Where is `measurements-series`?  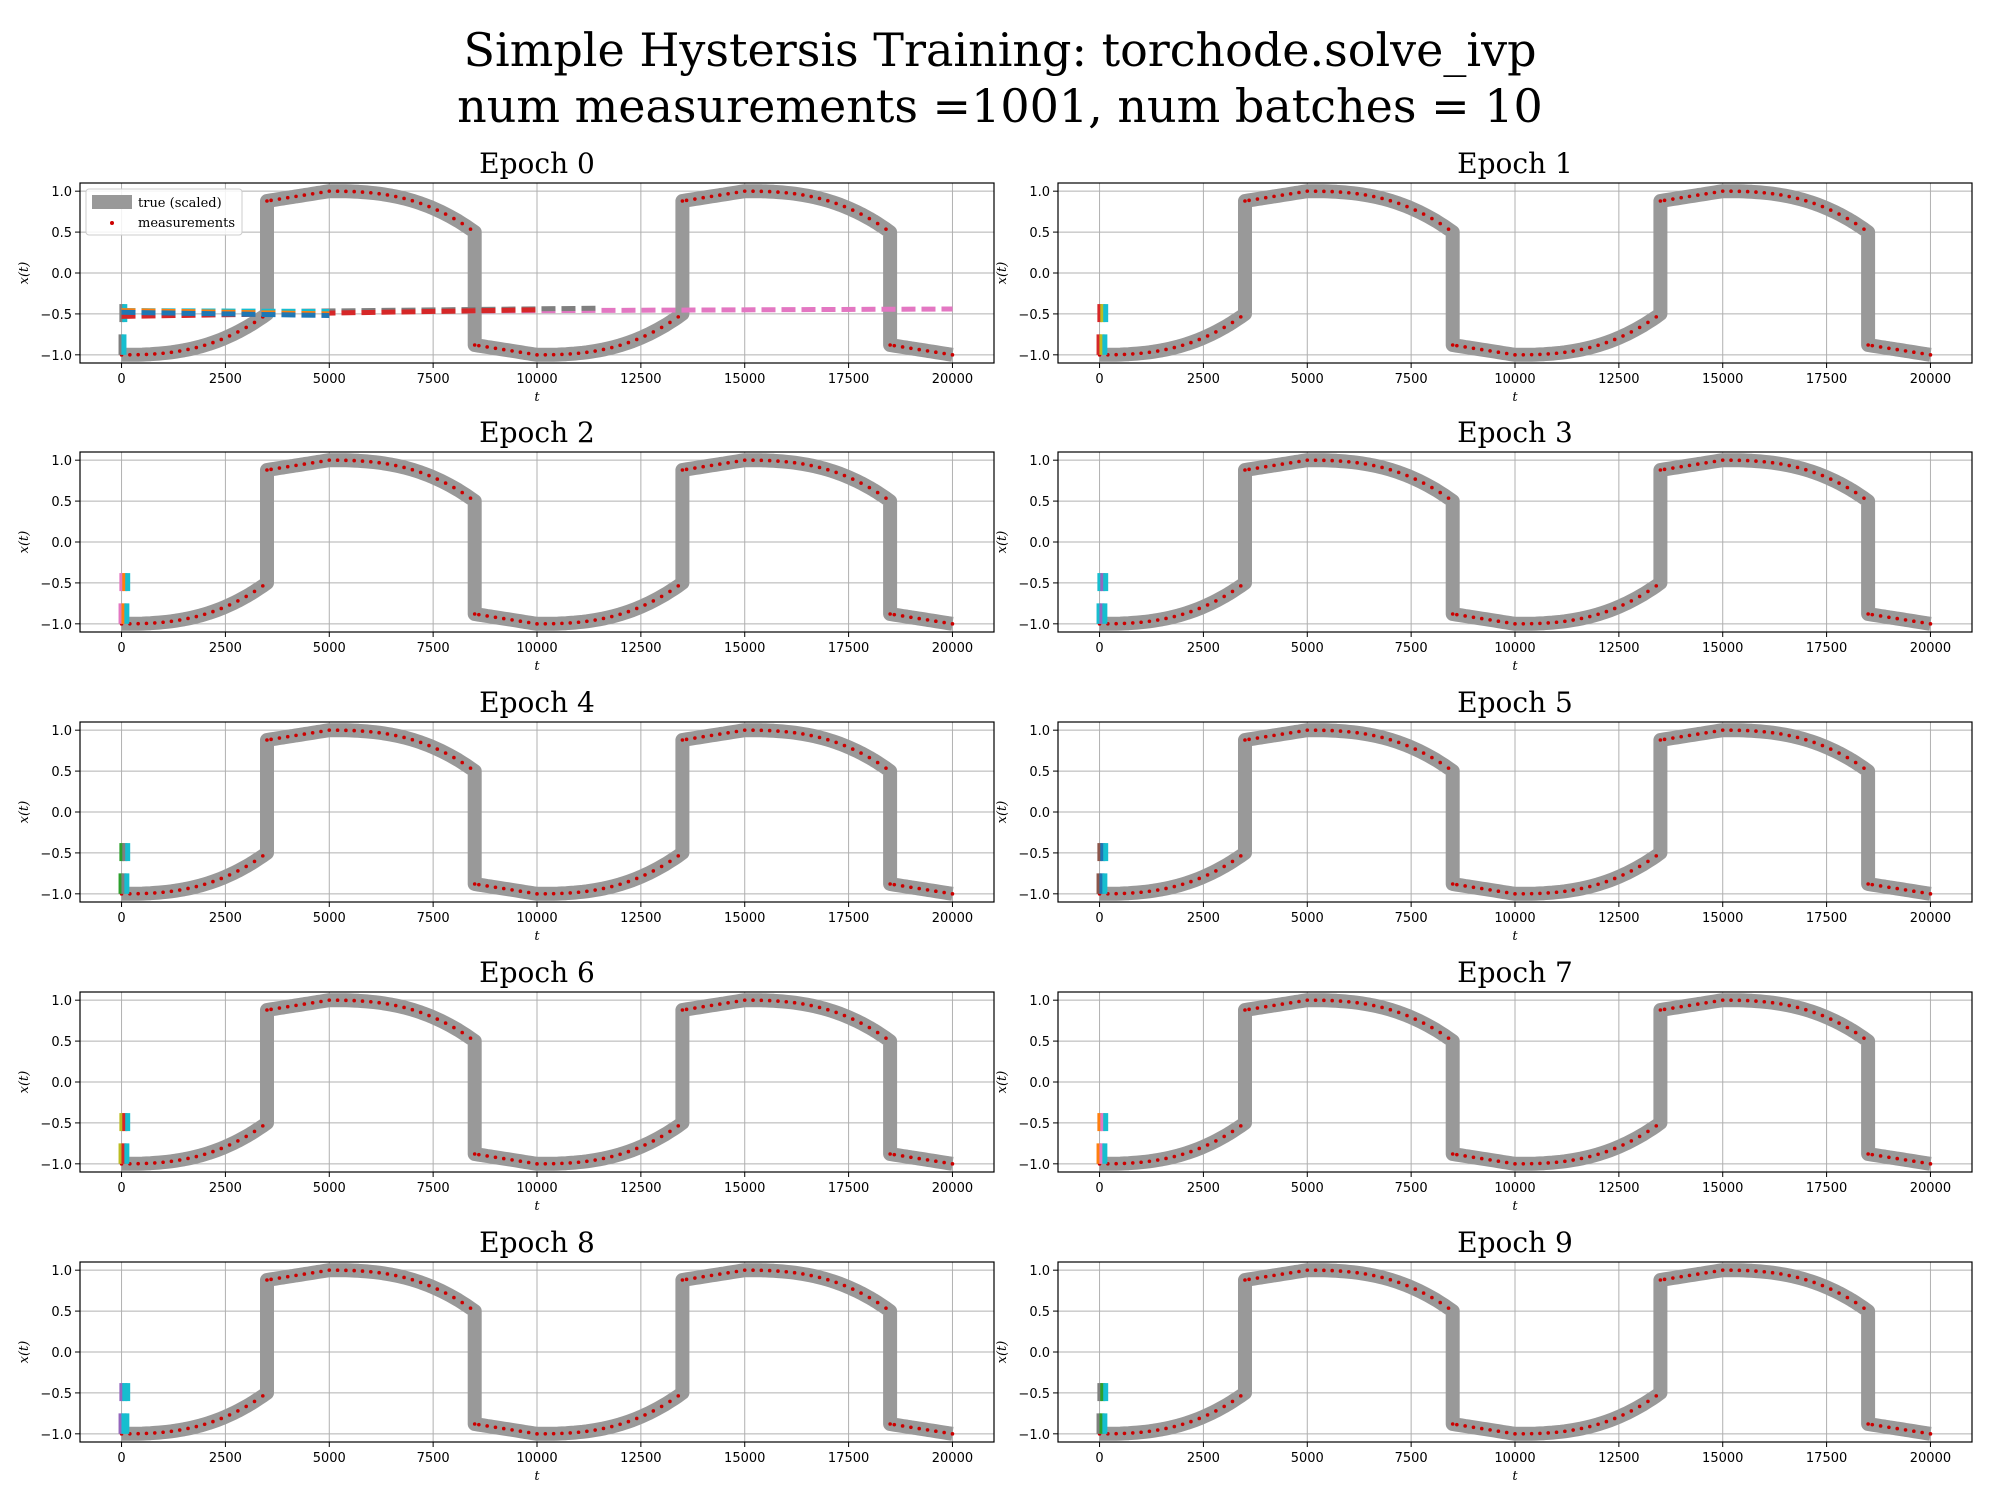
measurements-series is located at coordinates (1515, 542).